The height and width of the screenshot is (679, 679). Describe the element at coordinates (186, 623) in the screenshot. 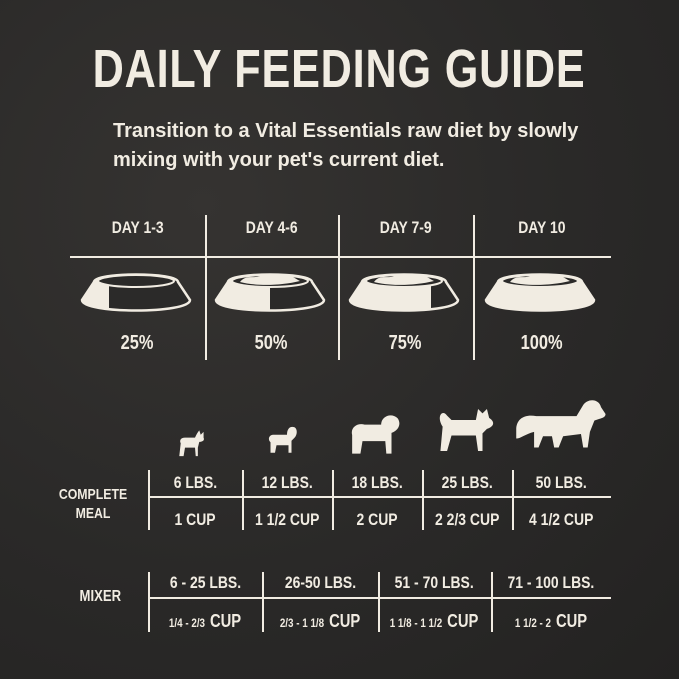

I see `mixer-range-text: 1/4 - 2/3` at that location.